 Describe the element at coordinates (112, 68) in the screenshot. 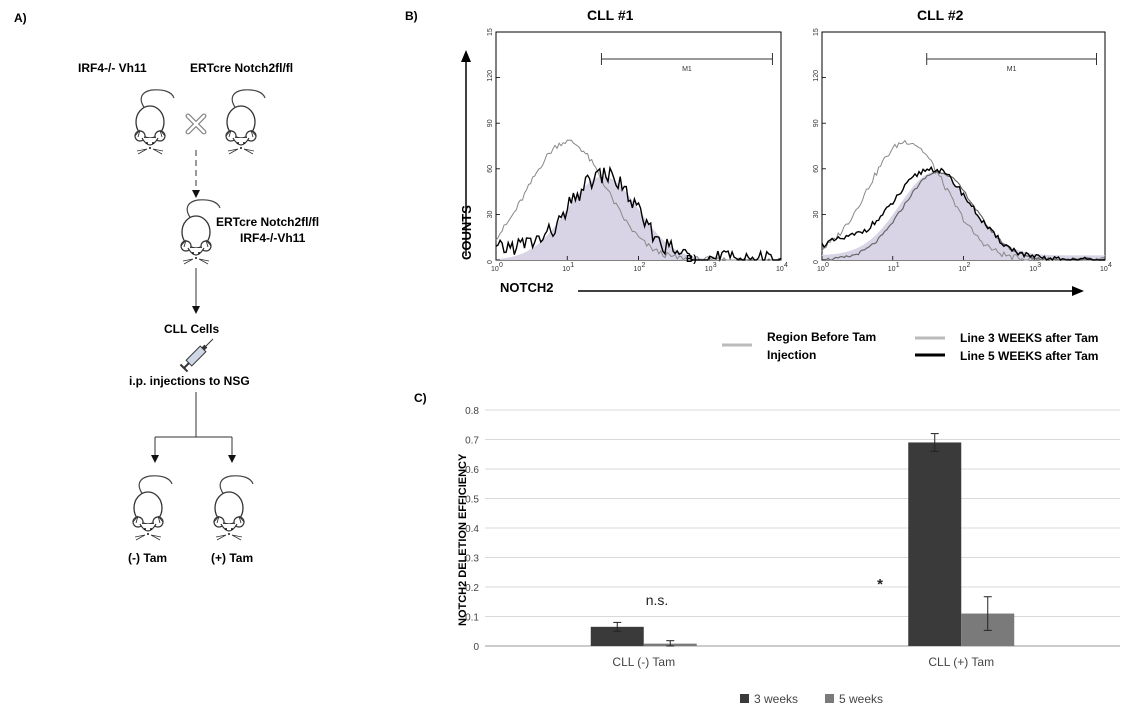

I see `parent-left-label: IRF4-/- Vh11` at that location.